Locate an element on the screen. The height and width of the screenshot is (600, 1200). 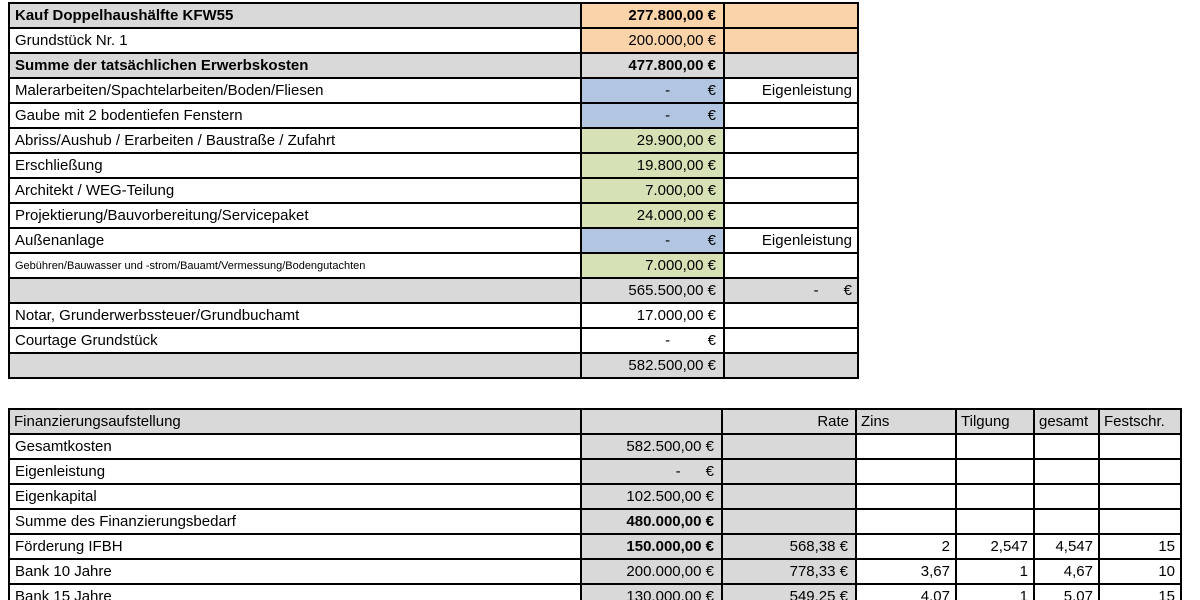
amount-cell: 477.800,00 € is located at coordinates (652, 65).